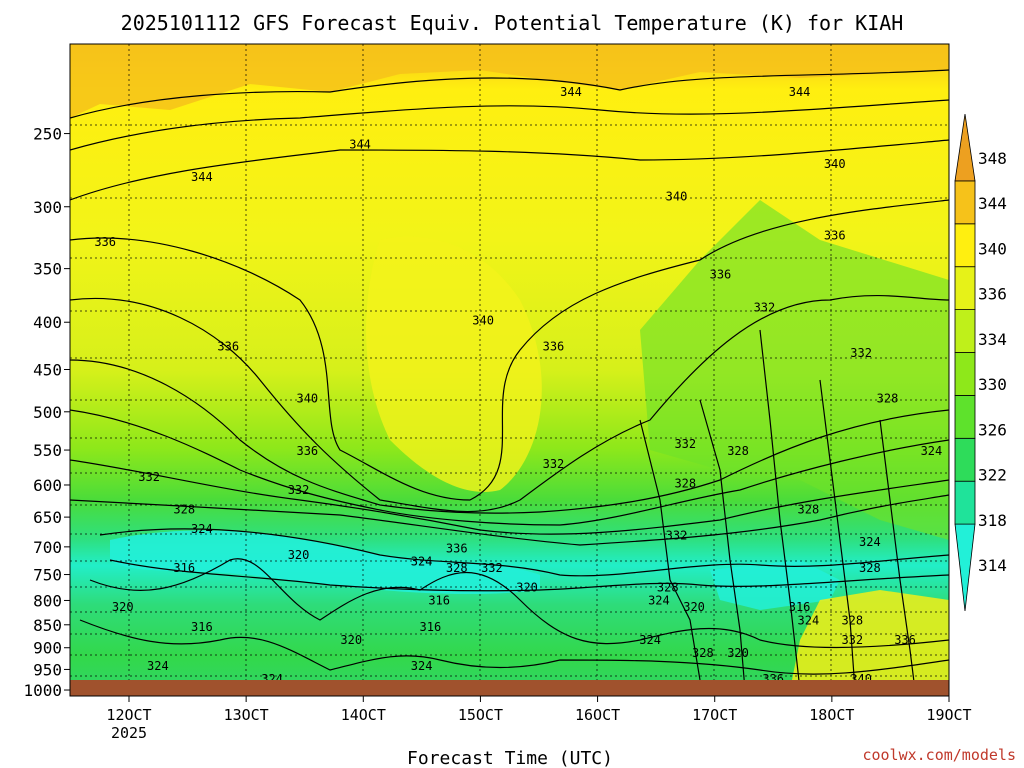 The height and width of the screenshot is (768, 1024). Describe the element at coordinates (992, 565) in the screenshot. I see `colorbar-label: 314` at that location.